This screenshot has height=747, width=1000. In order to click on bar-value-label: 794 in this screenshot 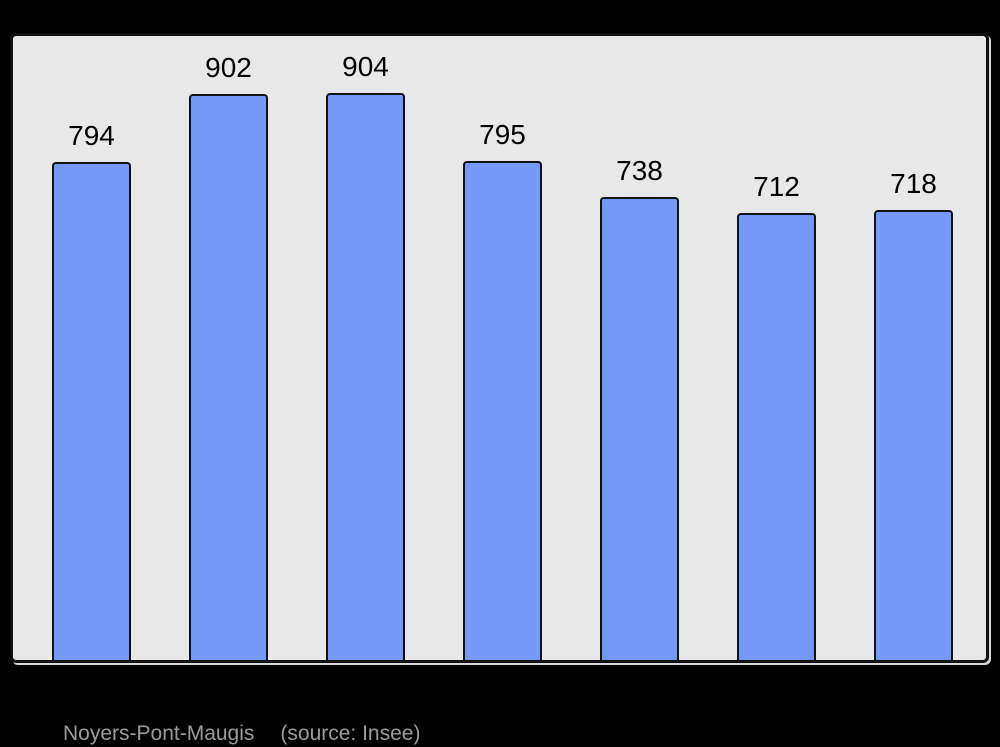, I will do `click(91, 135)`.